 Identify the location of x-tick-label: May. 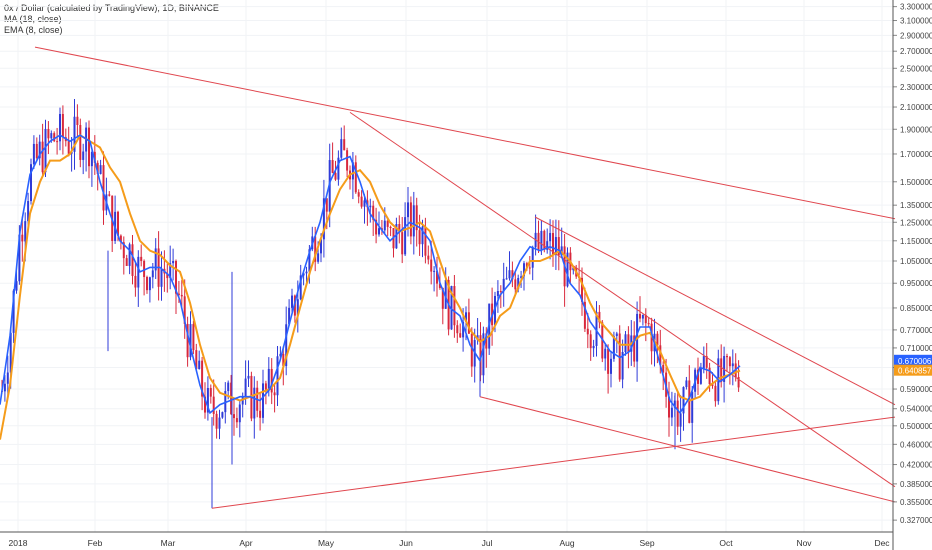
(326, 543).